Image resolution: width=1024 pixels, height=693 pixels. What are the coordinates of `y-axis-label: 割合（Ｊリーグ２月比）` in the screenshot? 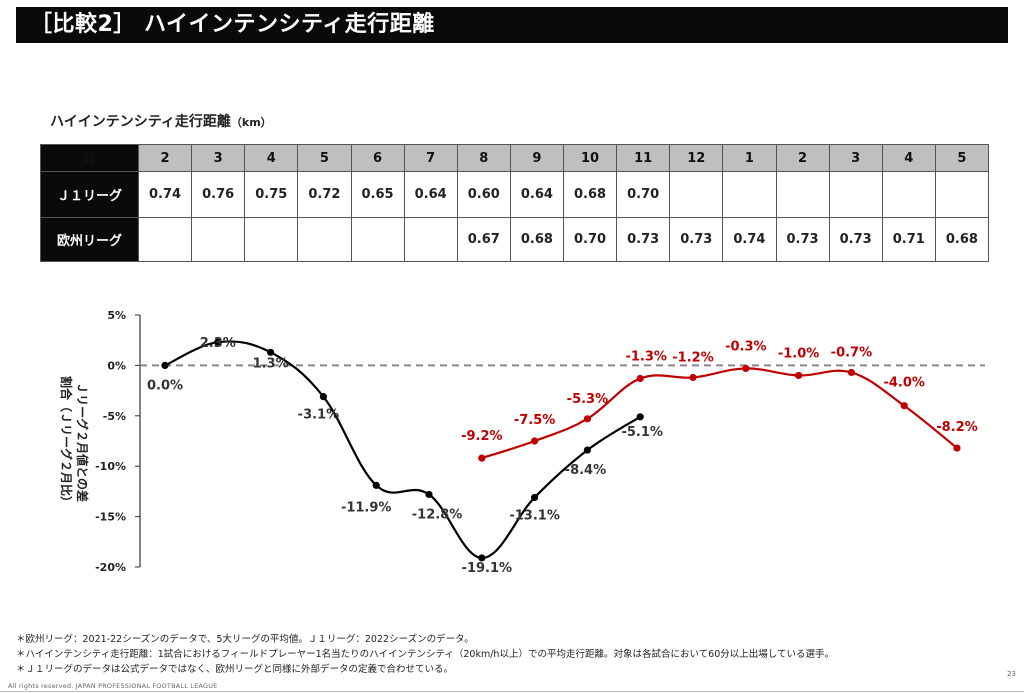 It's located at (66, 442).